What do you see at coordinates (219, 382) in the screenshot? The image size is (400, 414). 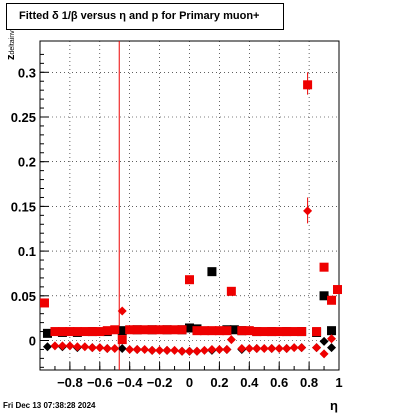 I see `x-tick-label: 0.2` at bounding box center [219, 382].